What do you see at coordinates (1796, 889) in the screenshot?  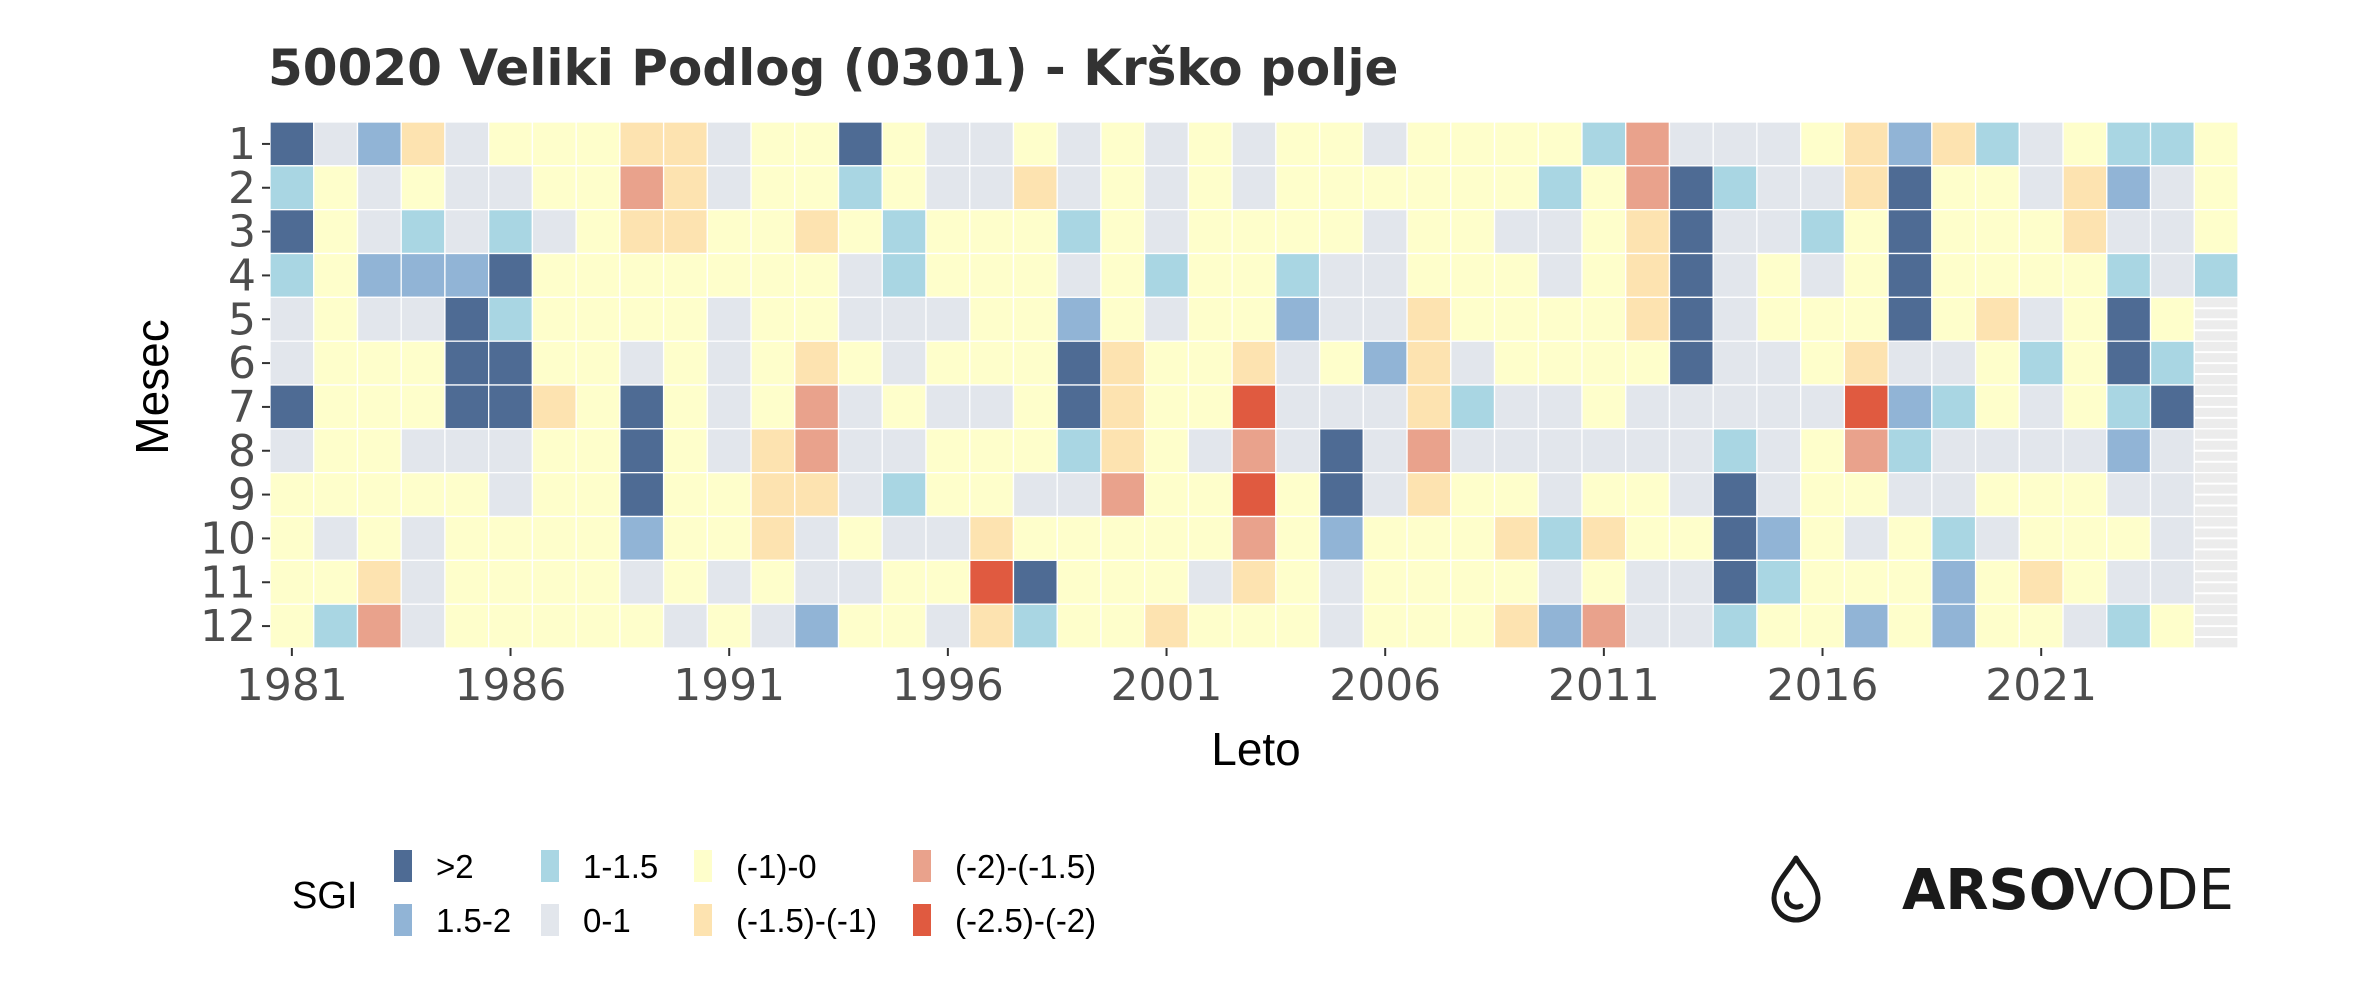 I see `water-drop-icon` at bounding box center [1796, 889].